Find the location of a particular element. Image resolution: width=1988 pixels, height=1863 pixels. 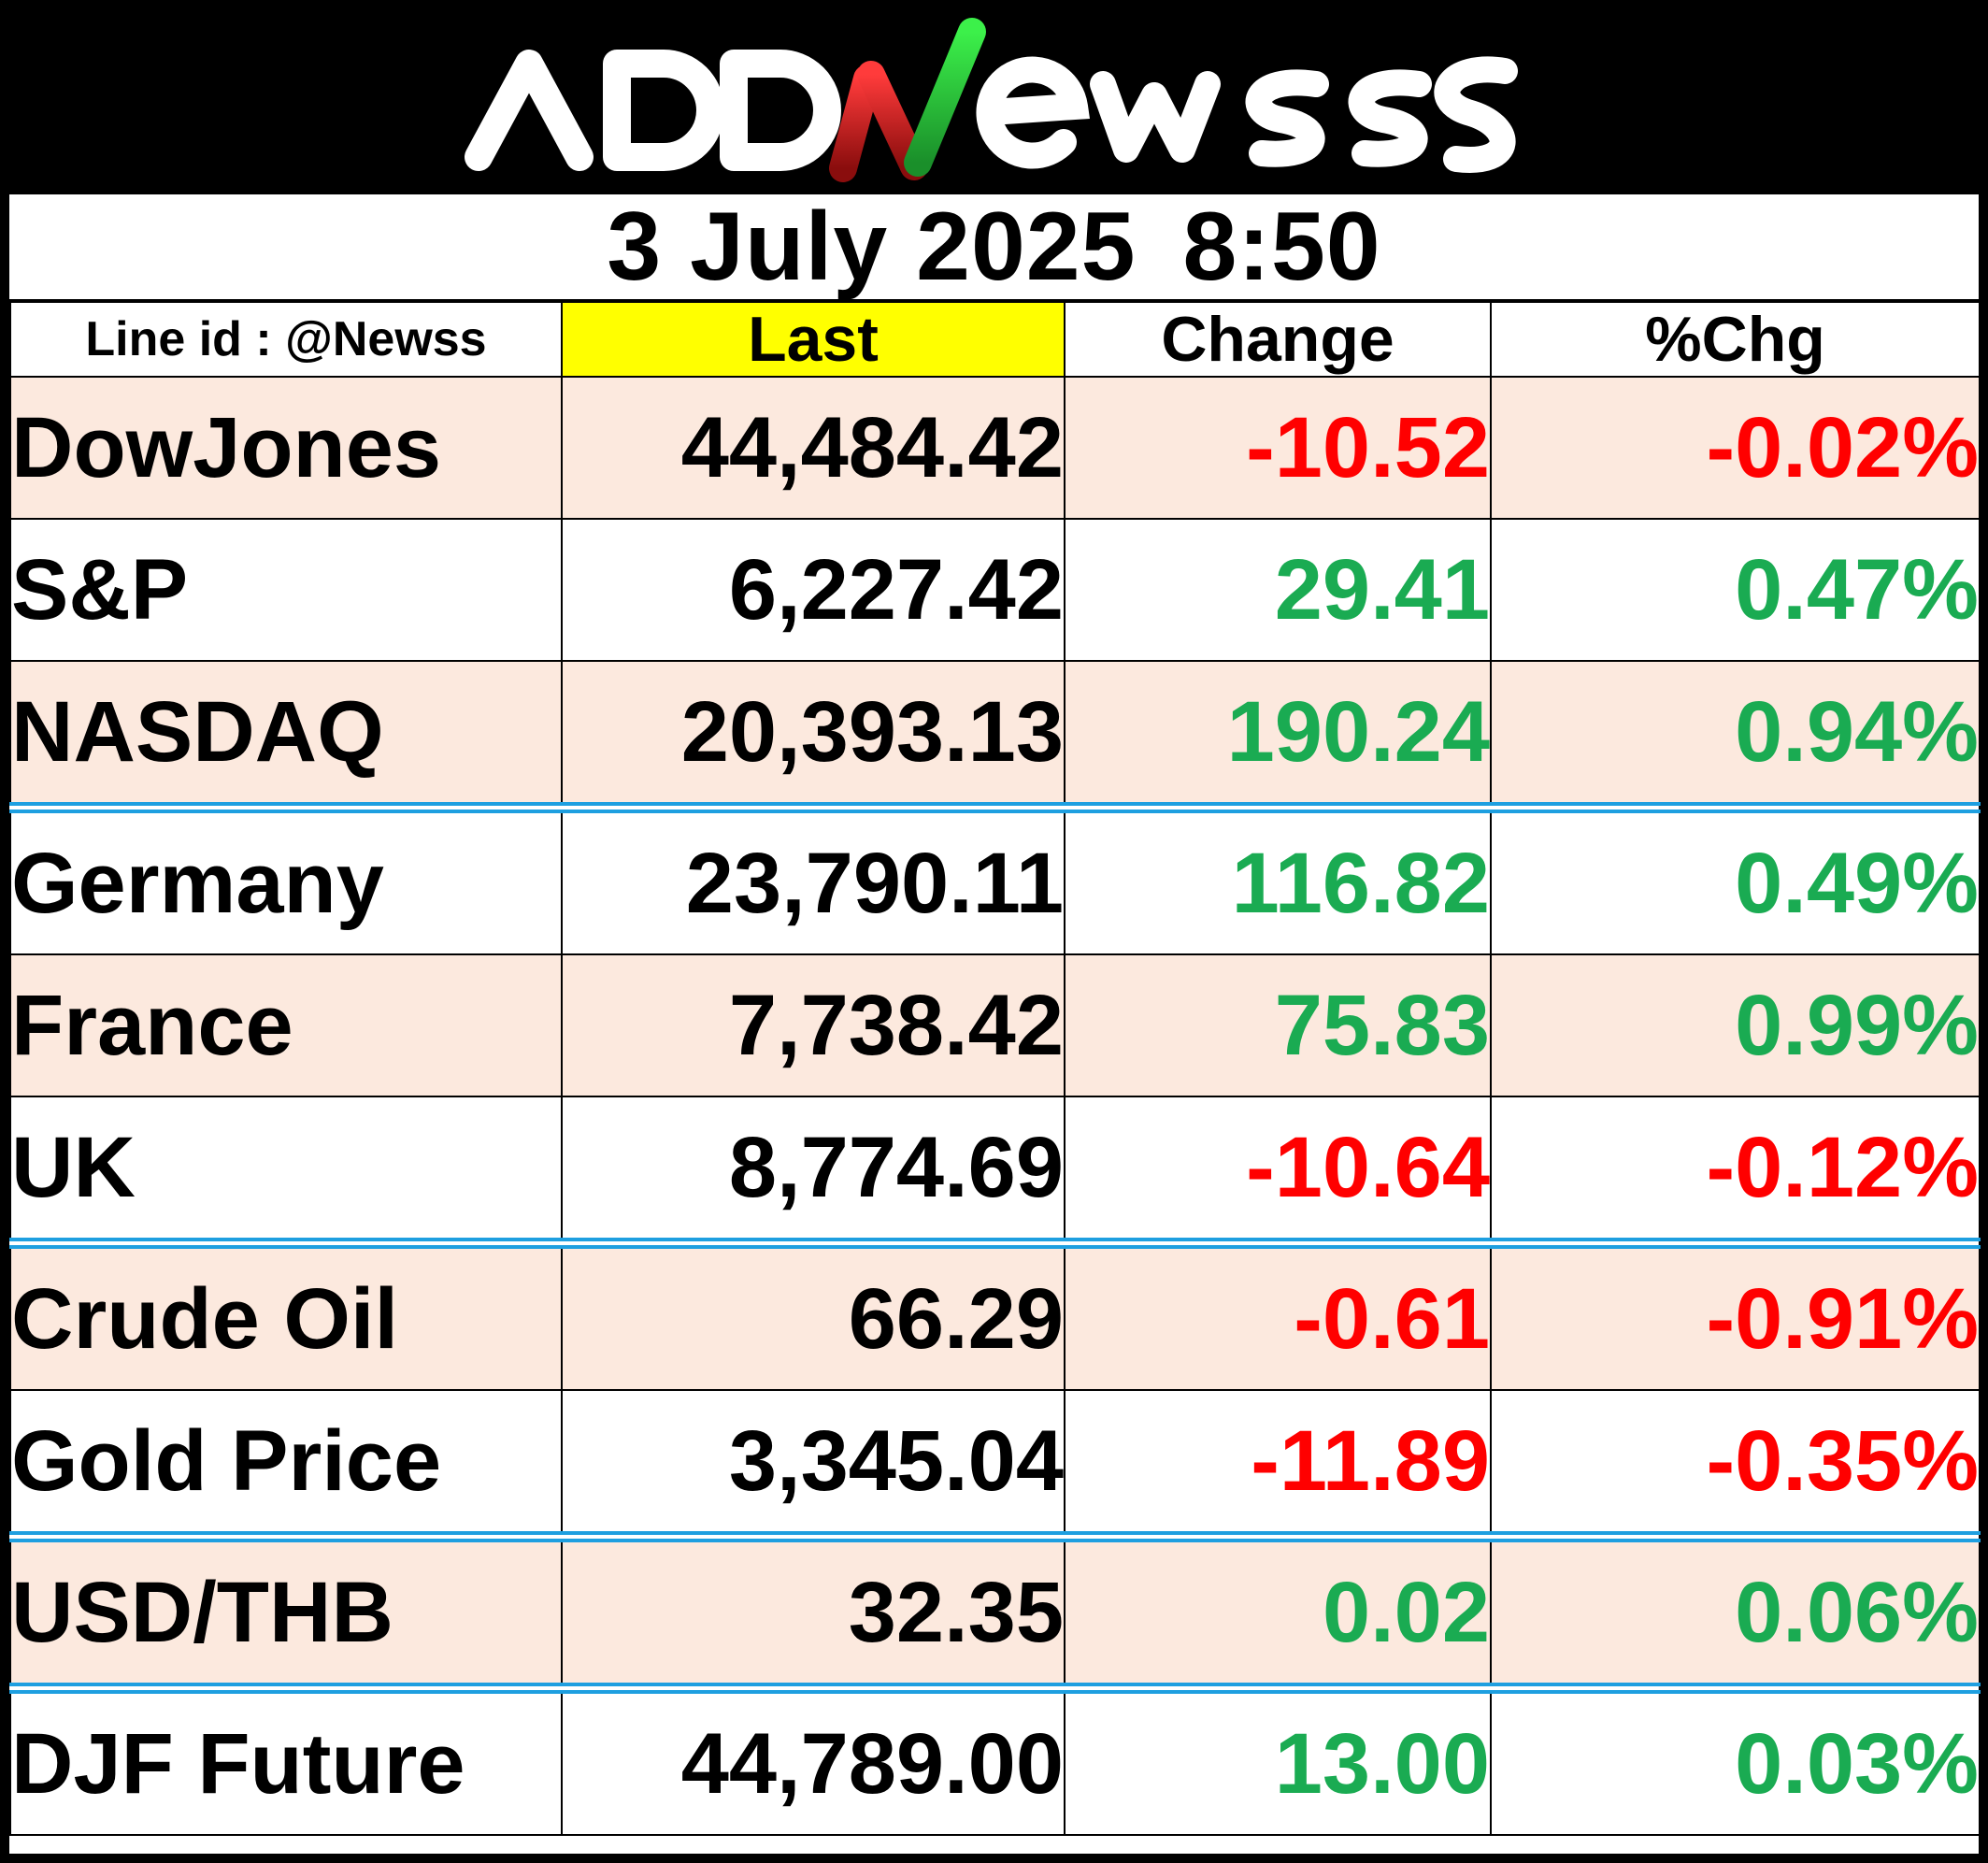

last-column-header: Last is located at coordinates (813, 340).